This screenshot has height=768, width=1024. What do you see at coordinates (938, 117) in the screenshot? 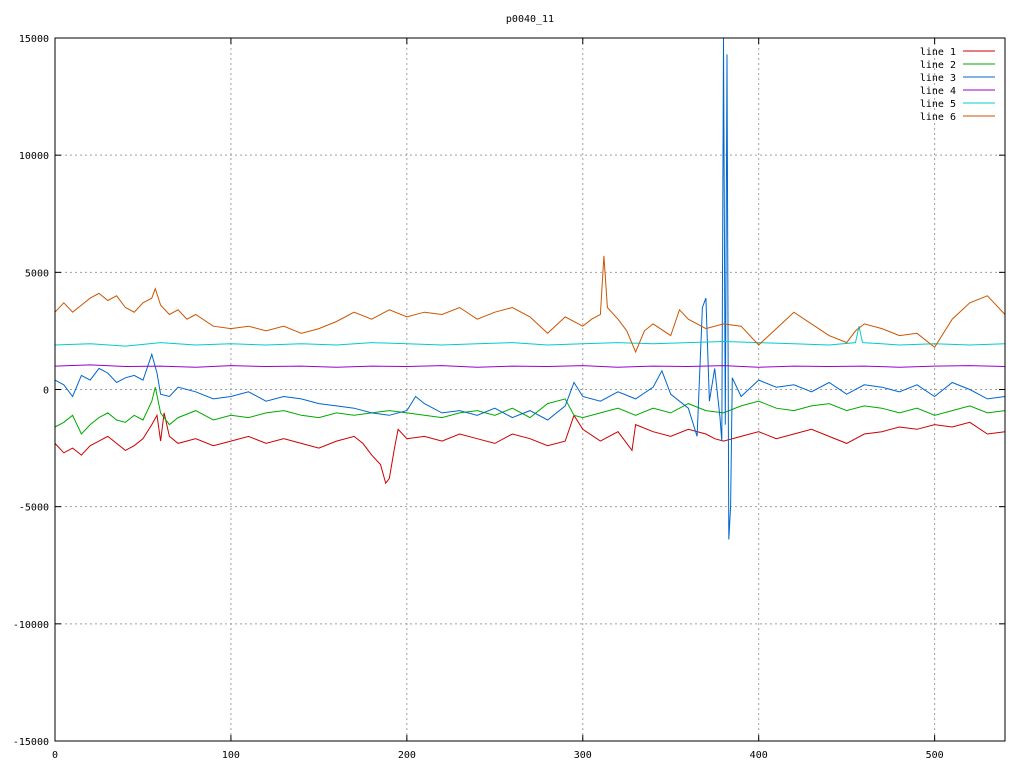
I see `legend-label-6: line 6` at bounding box center [938, 117].